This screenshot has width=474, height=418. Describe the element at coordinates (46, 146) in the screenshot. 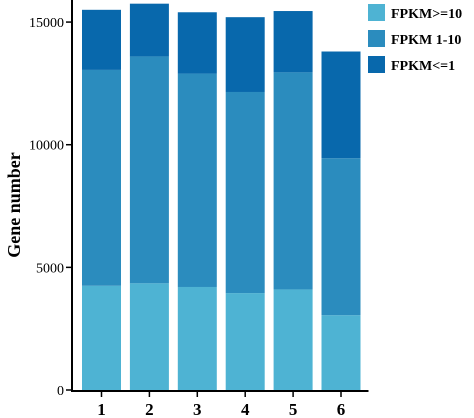

I see `y-tick-label-10000: 10000` at that location.